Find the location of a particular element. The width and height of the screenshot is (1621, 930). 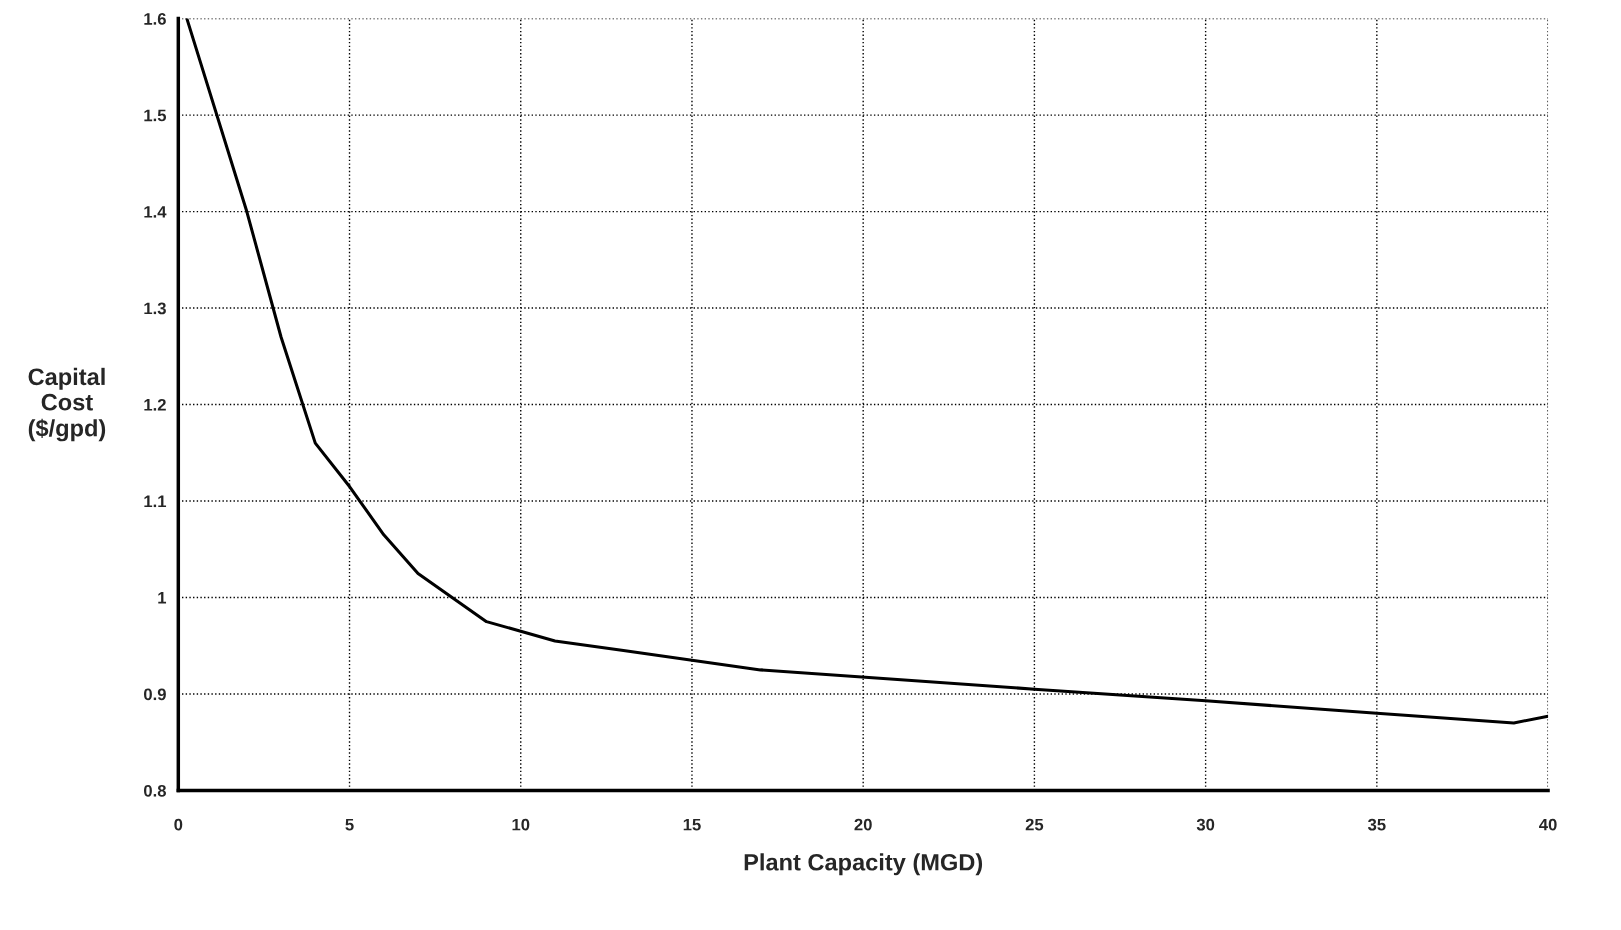

x-tick-label: 0 is located at coordinates (178, 824).